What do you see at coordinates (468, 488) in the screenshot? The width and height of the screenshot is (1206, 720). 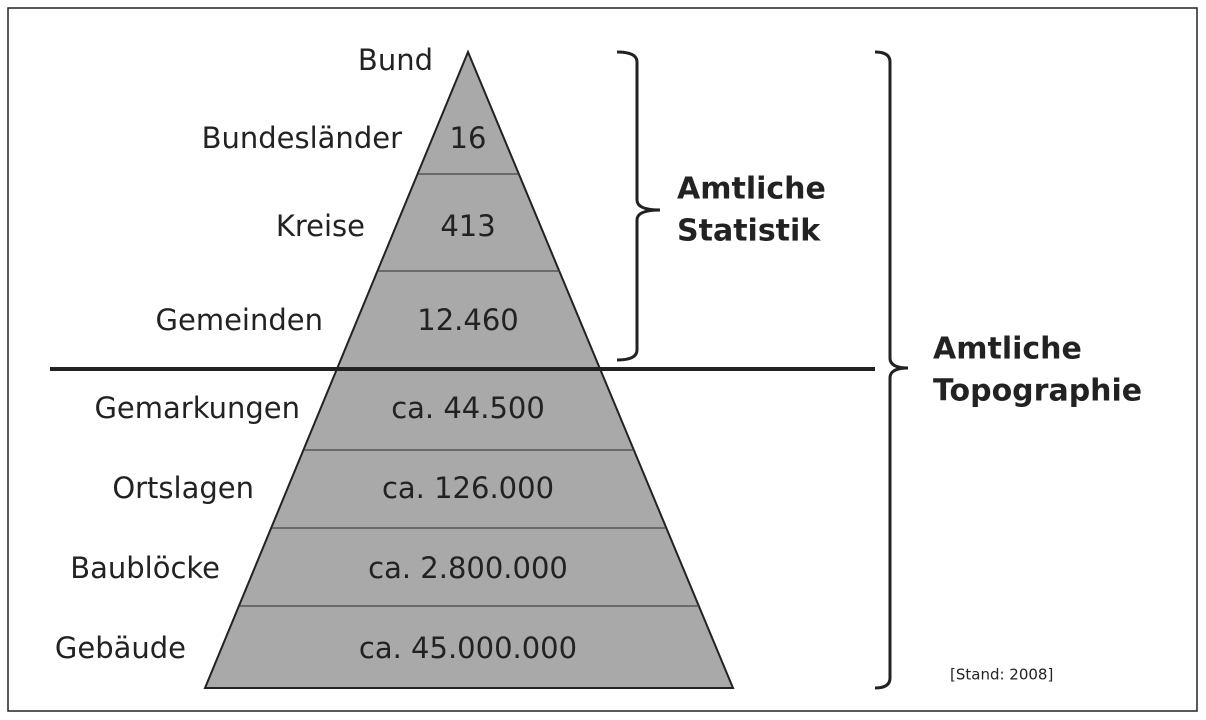 I see `level-count: ca. 126.000` at bounding box center [468, 488].